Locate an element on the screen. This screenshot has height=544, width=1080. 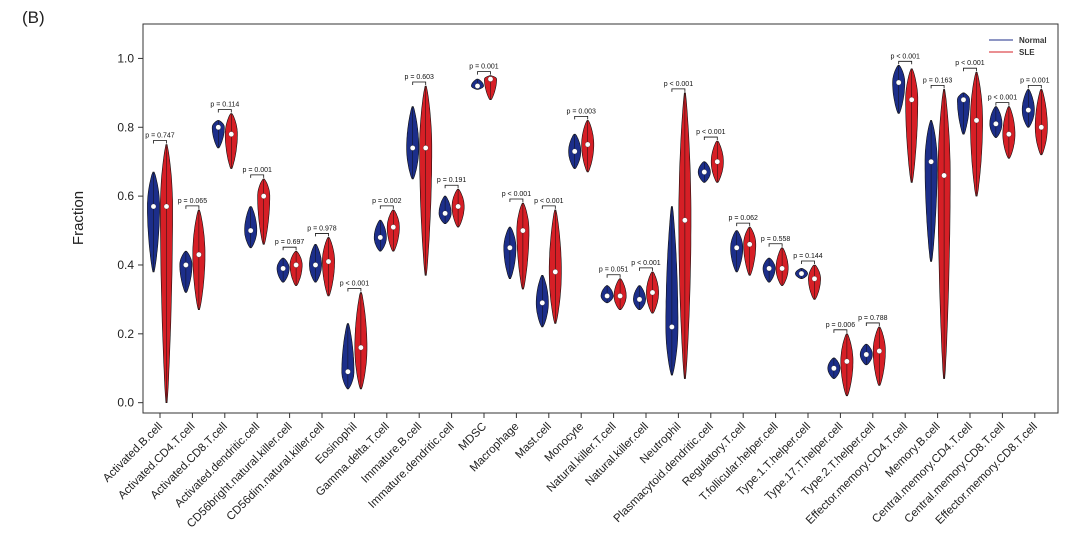
p-value-label: p = 0.051 is located at coordinates (613, 270).